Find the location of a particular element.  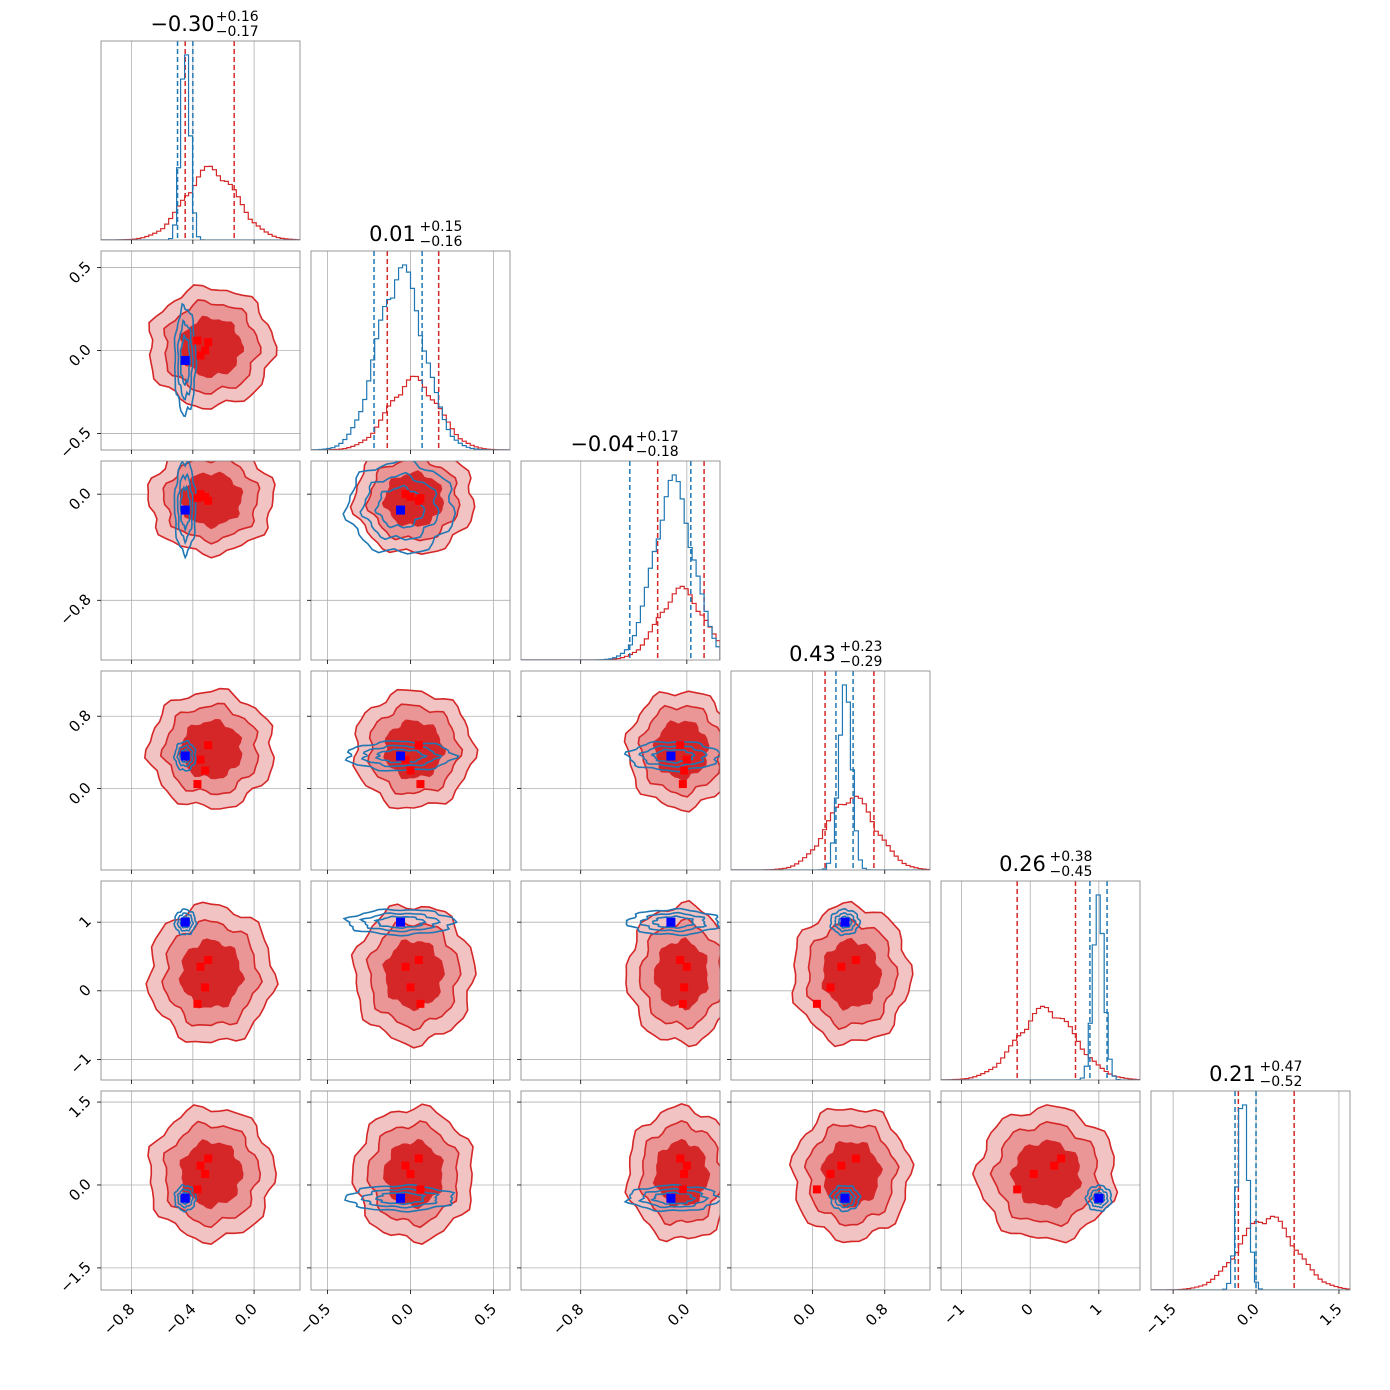

panel-2-2: −0.04 +0.17−0.18 is located at coordinates (620, 546).